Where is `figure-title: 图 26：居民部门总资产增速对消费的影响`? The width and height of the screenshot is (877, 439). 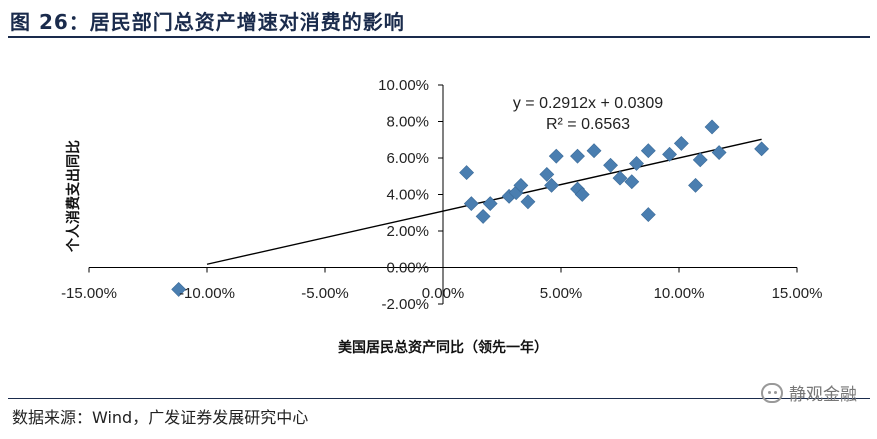
figure-title: 图 26：居民部门总资产增速对消费的影响 is located at coordinates (207, 22).